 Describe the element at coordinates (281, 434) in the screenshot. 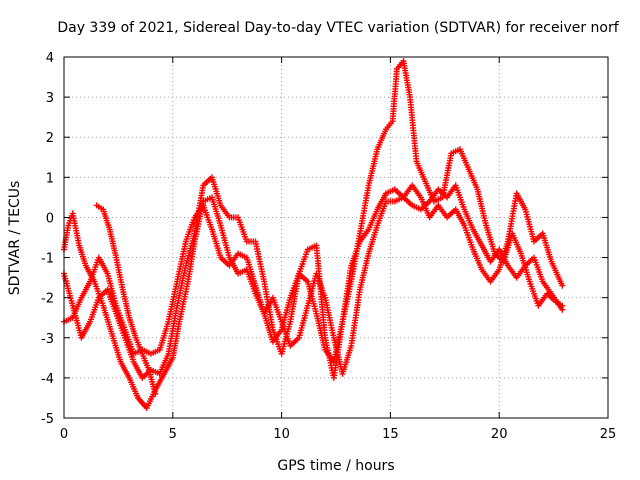

I see `x-tick-label: 10` at that location.